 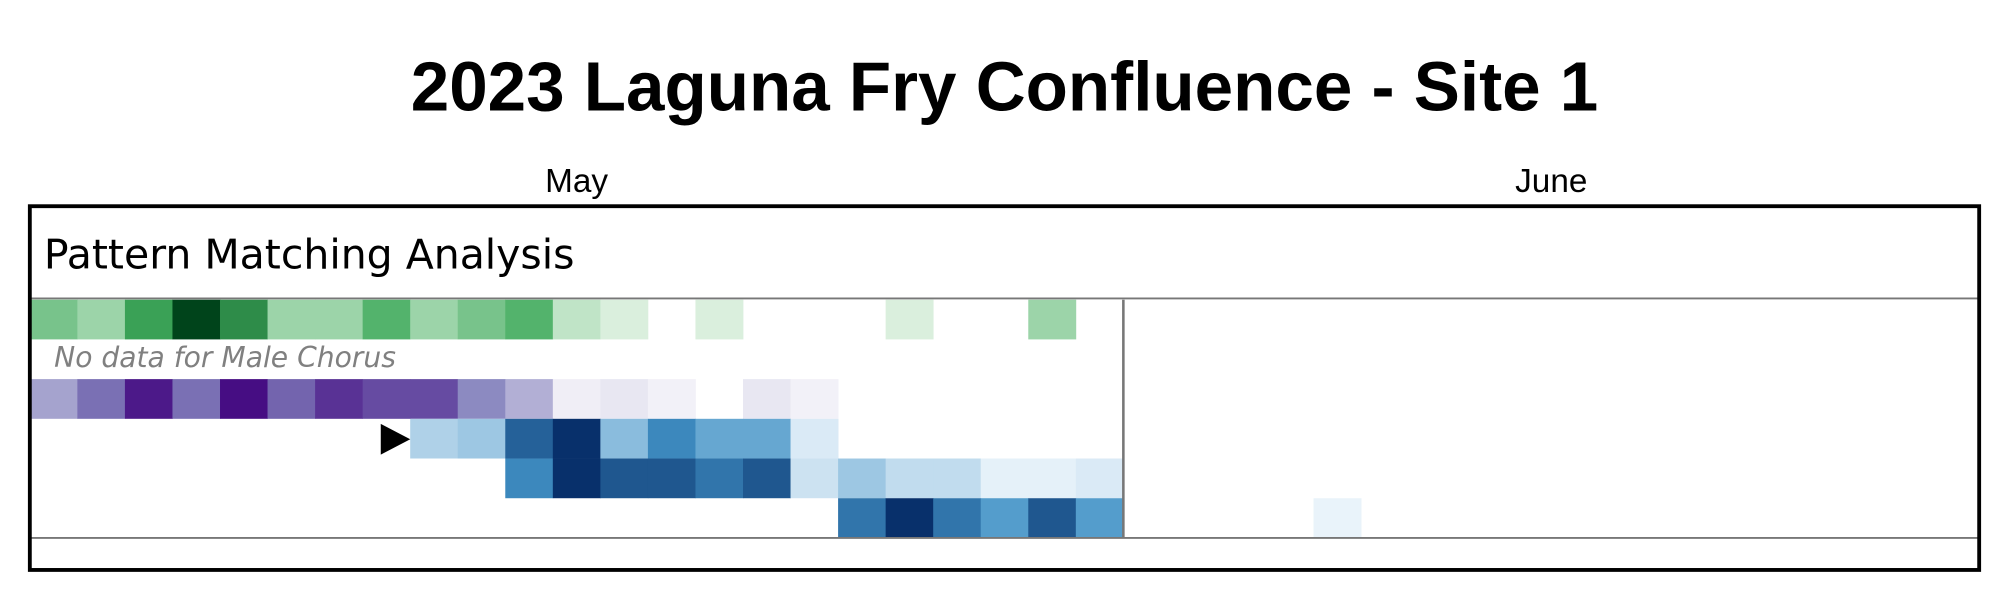 I want to click on no-data-note: No data for Male Chorus, so click(x=225, y=357).